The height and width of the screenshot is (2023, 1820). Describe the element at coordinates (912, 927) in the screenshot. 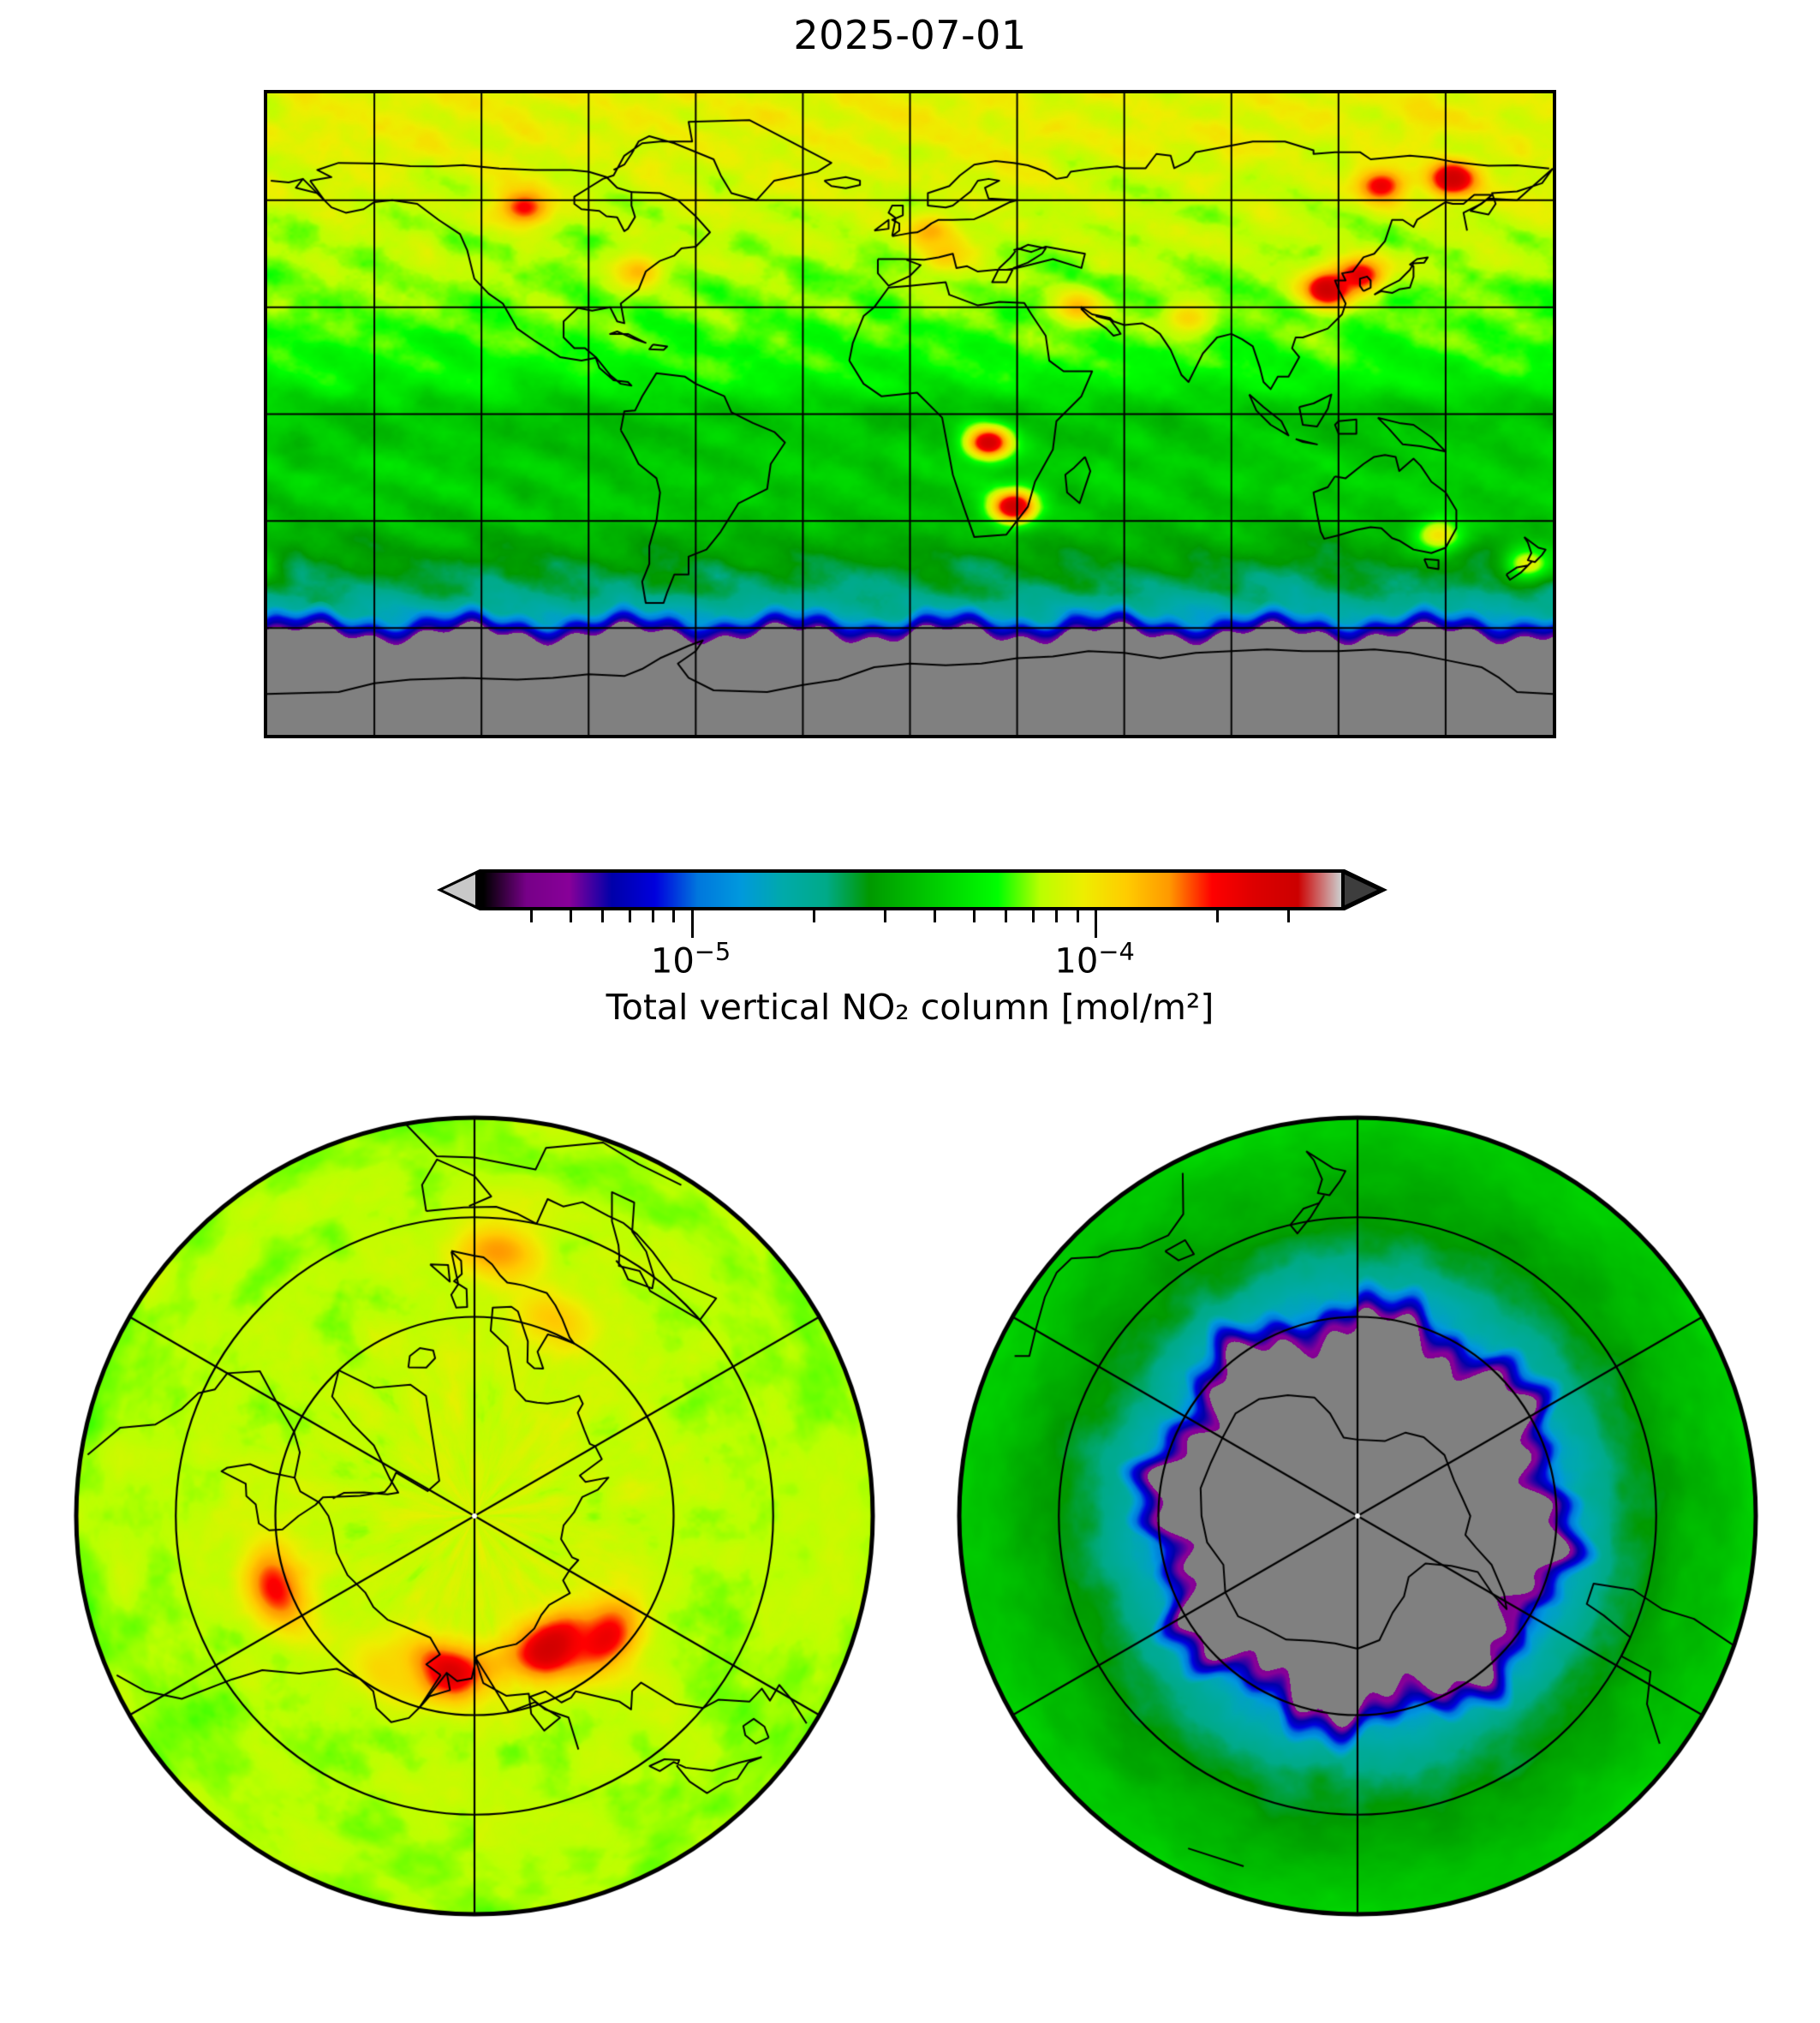

I see `colorbar-ticks` at that location.